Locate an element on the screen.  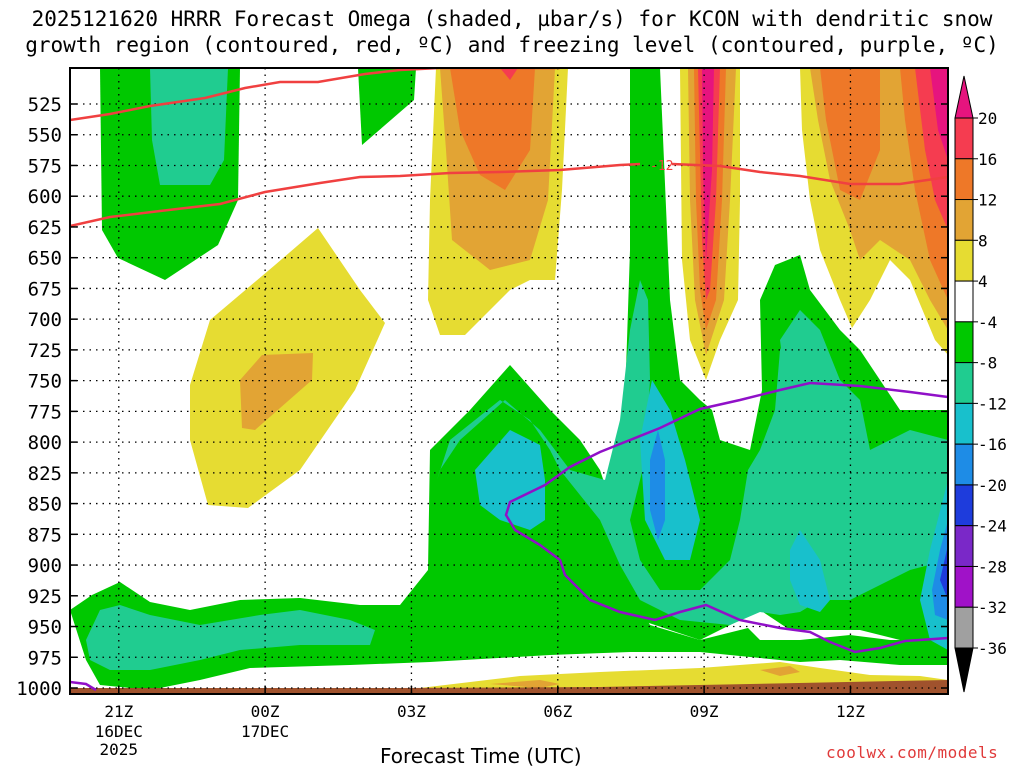
x-tick-label: 09Z is located at coordinates (704, 711).